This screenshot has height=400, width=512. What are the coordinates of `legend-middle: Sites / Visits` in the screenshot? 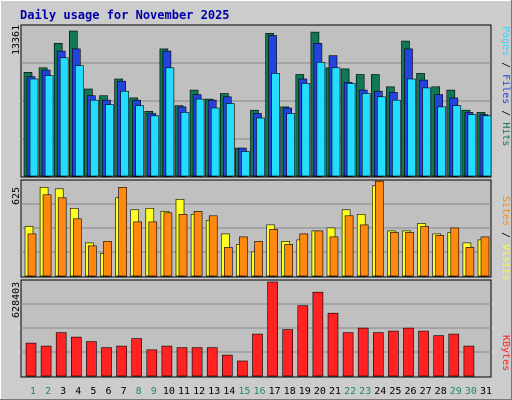 It's located at (505, 238).